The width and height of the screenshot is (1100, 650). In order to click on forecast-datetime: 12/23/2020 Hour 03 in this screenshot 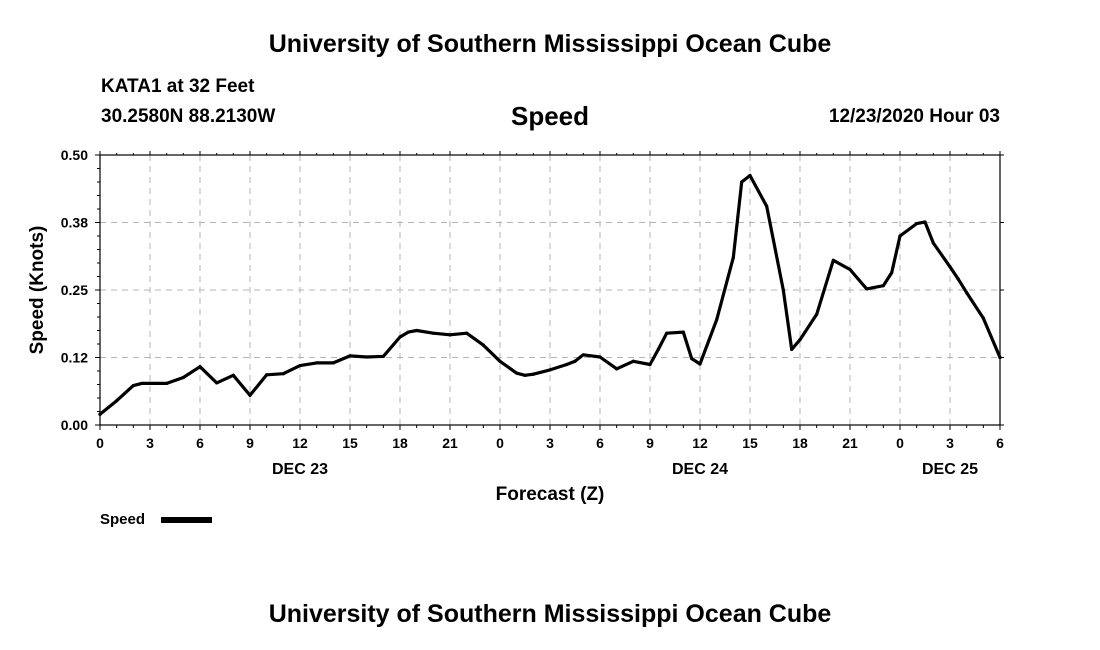, I will do `click(914, 116)`.